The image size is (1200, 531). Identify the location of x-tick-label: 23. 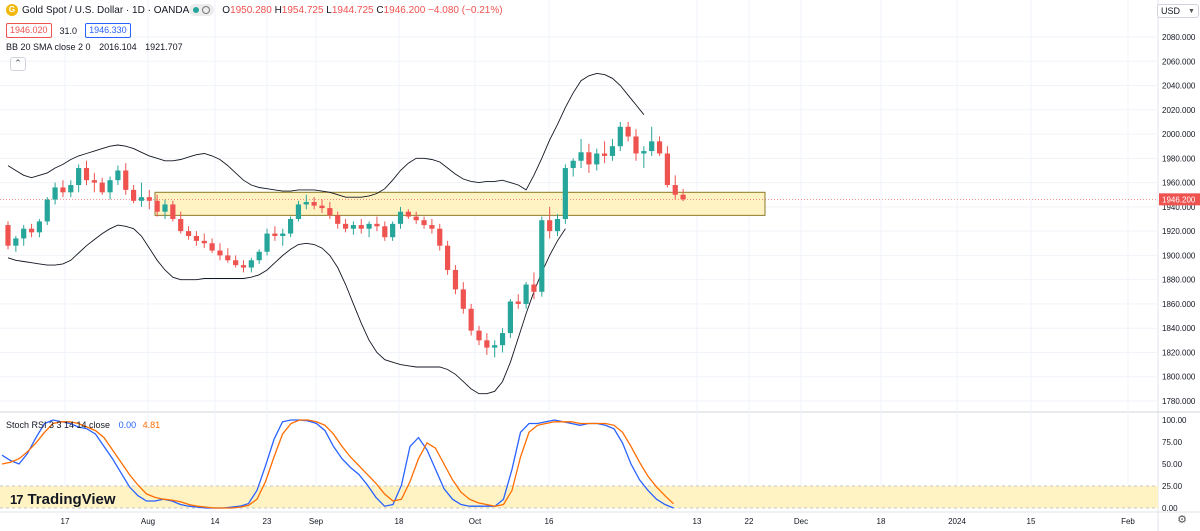
(267, 521).